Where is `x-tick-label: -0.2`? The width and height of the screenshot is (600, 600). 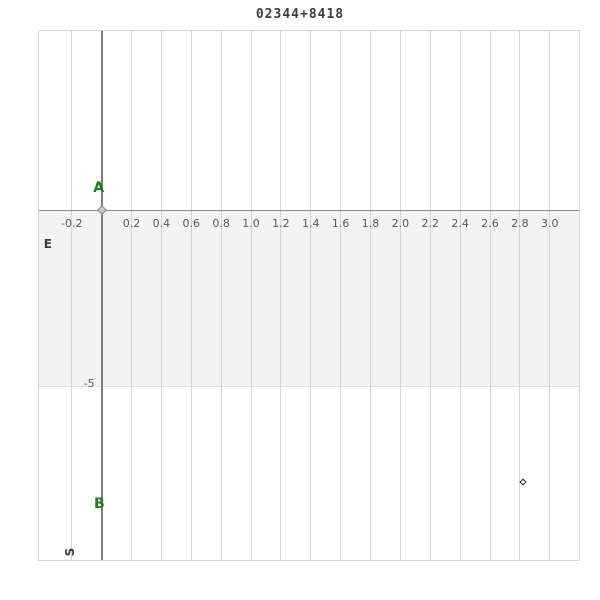
x-tick-label: -0.2 is located at coordinates (71, 223).